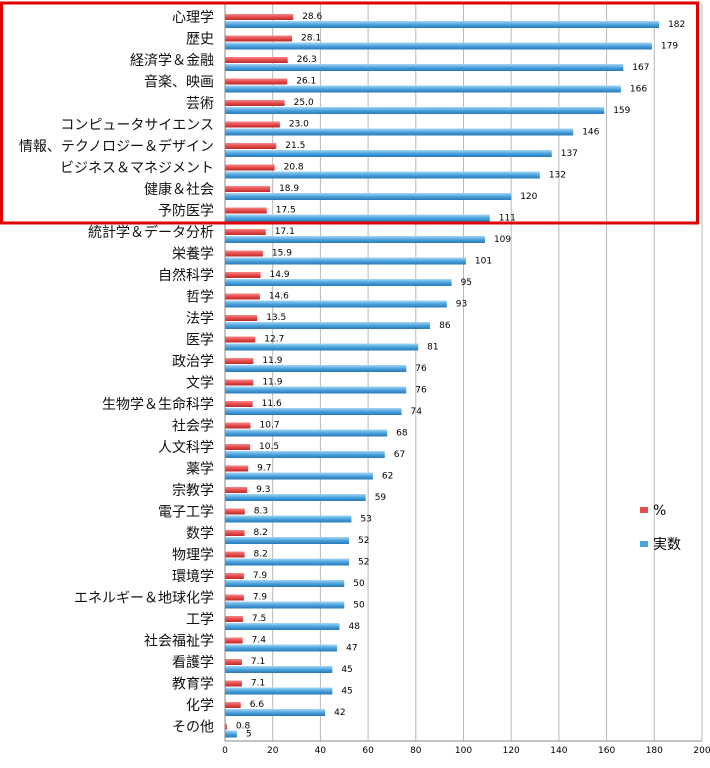  What do you see at coordinates (606, 751) in the screenshot?
I see `x-tick-label: 160` at bounding box center [606, 751].